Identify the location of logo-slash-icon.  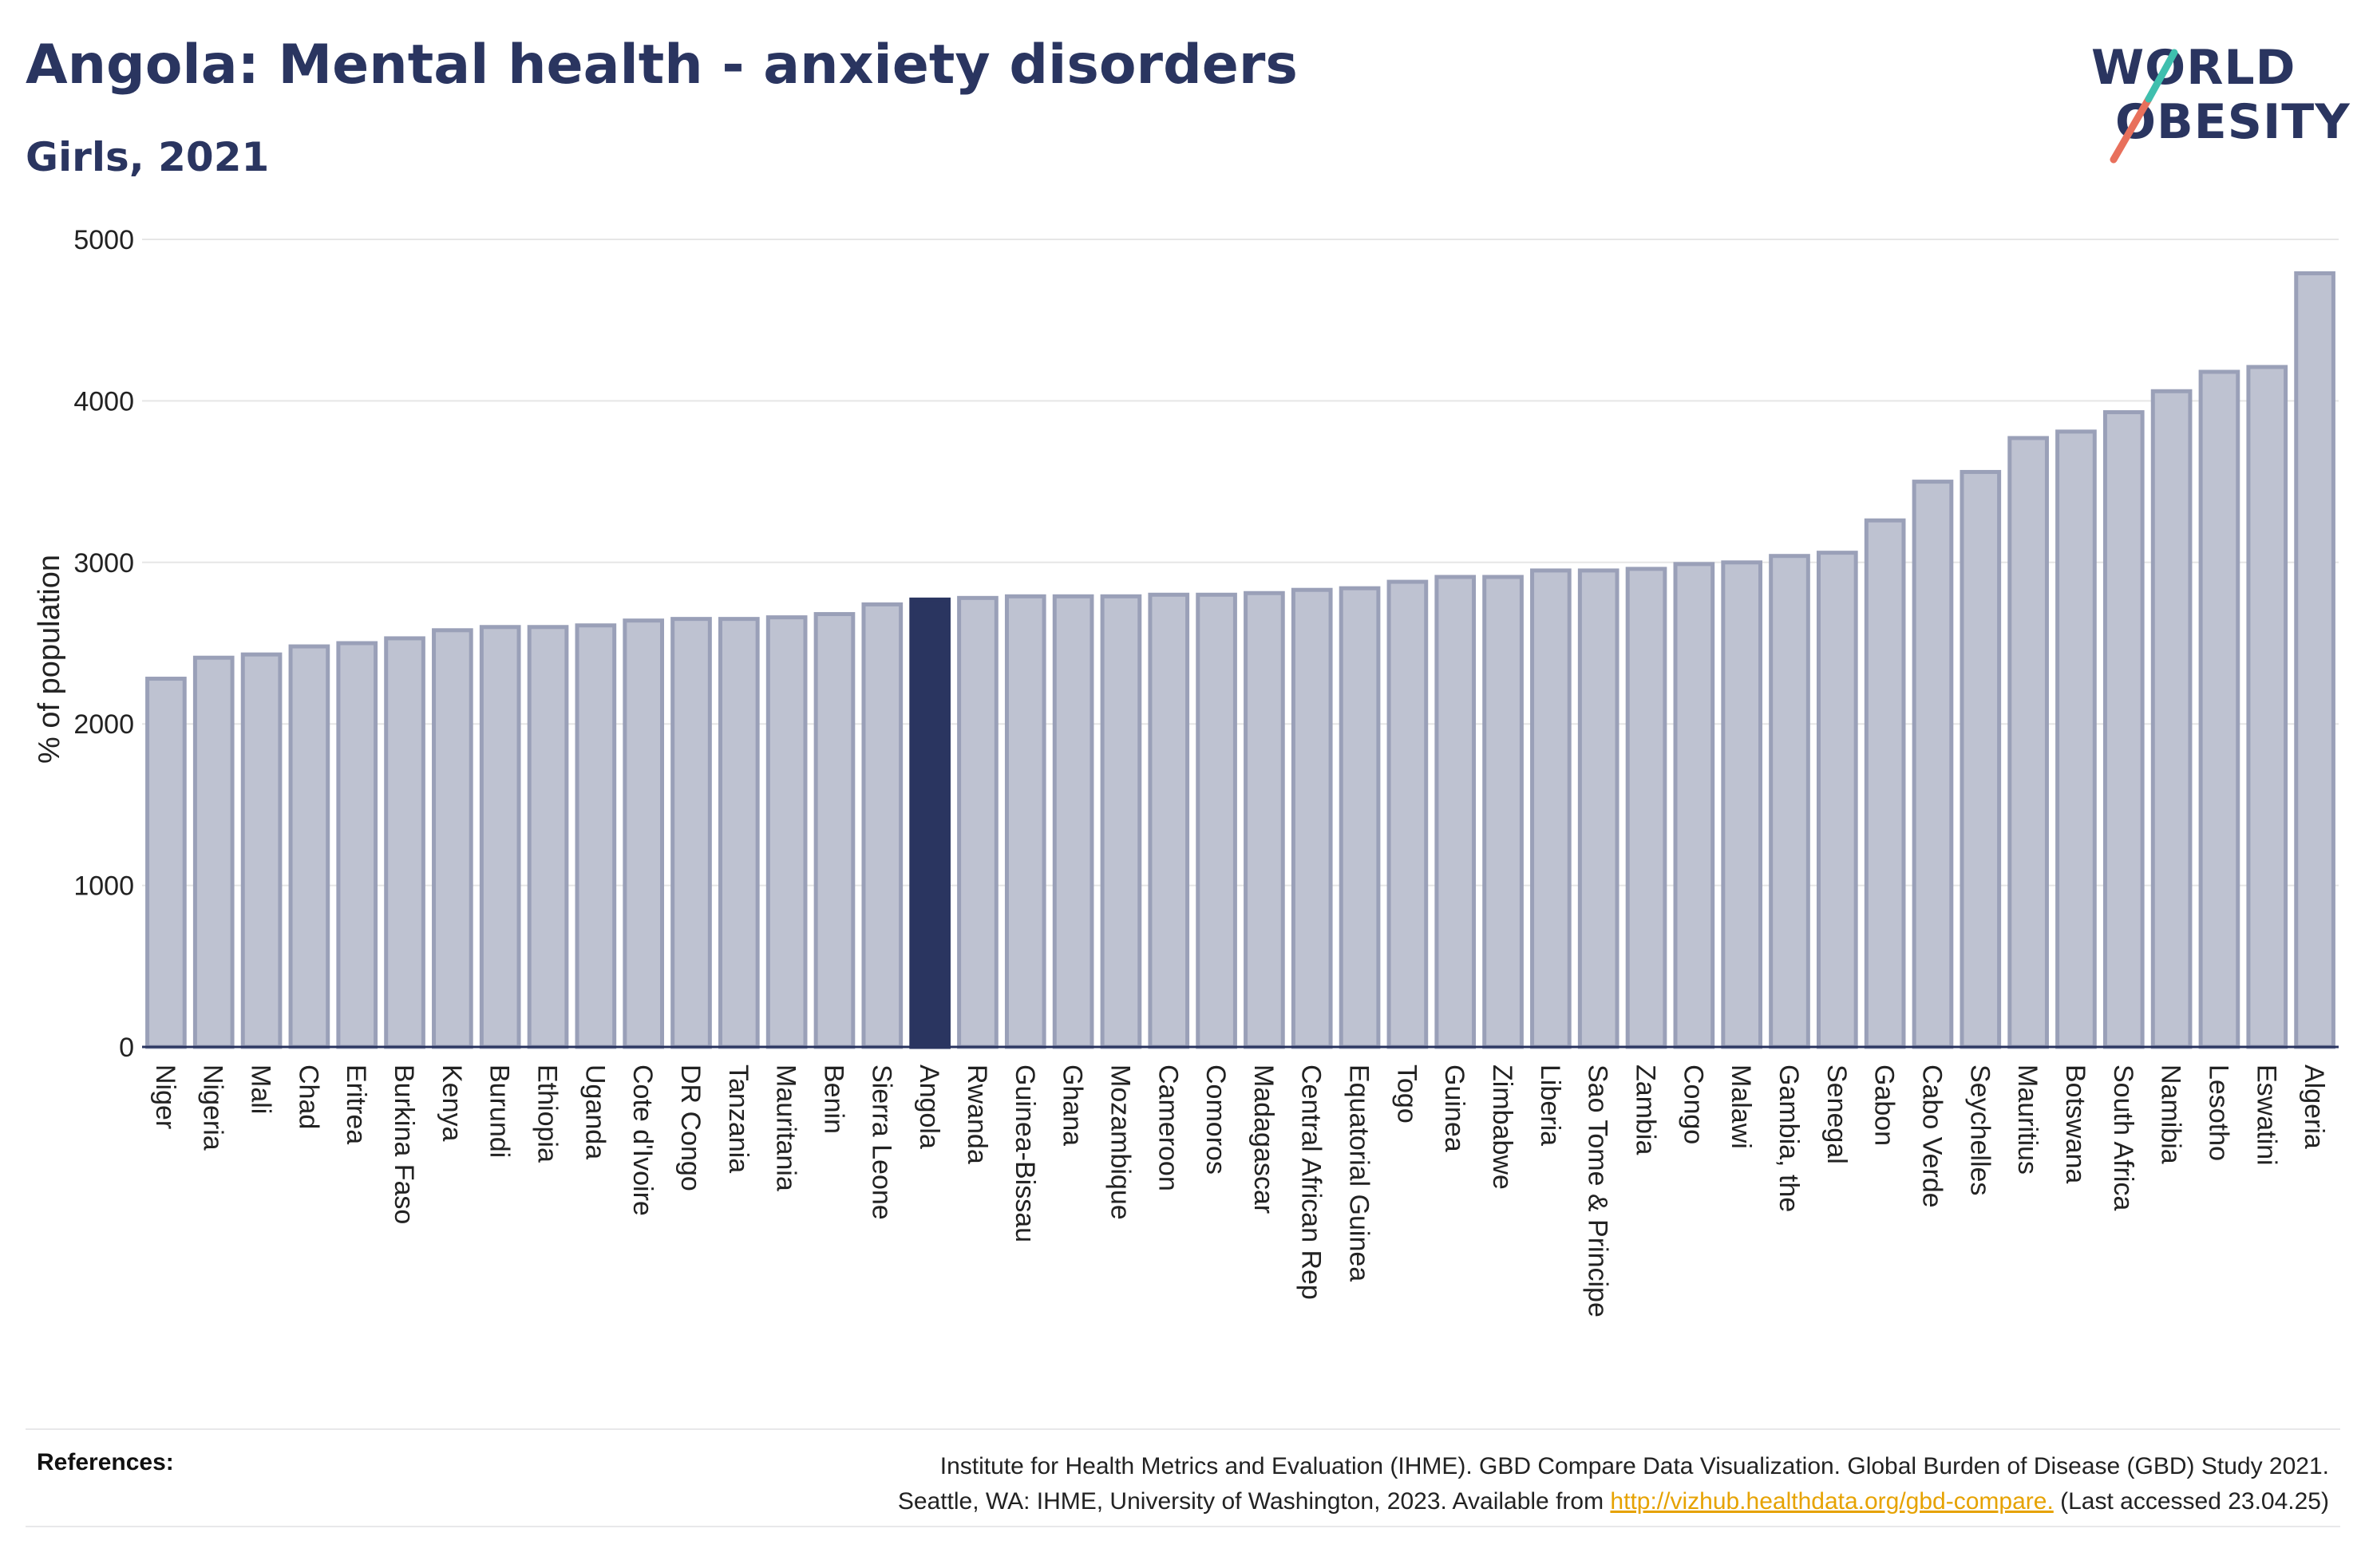
(2144, 106).